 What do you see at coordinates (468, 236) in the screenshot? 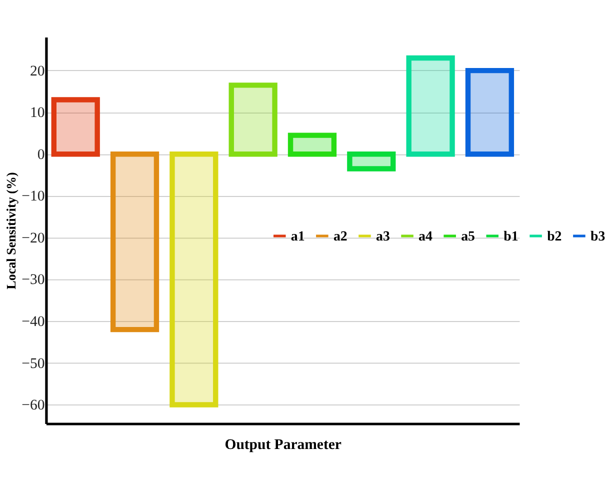
I see `legend-label: a5` at bounding box center [468, 236].